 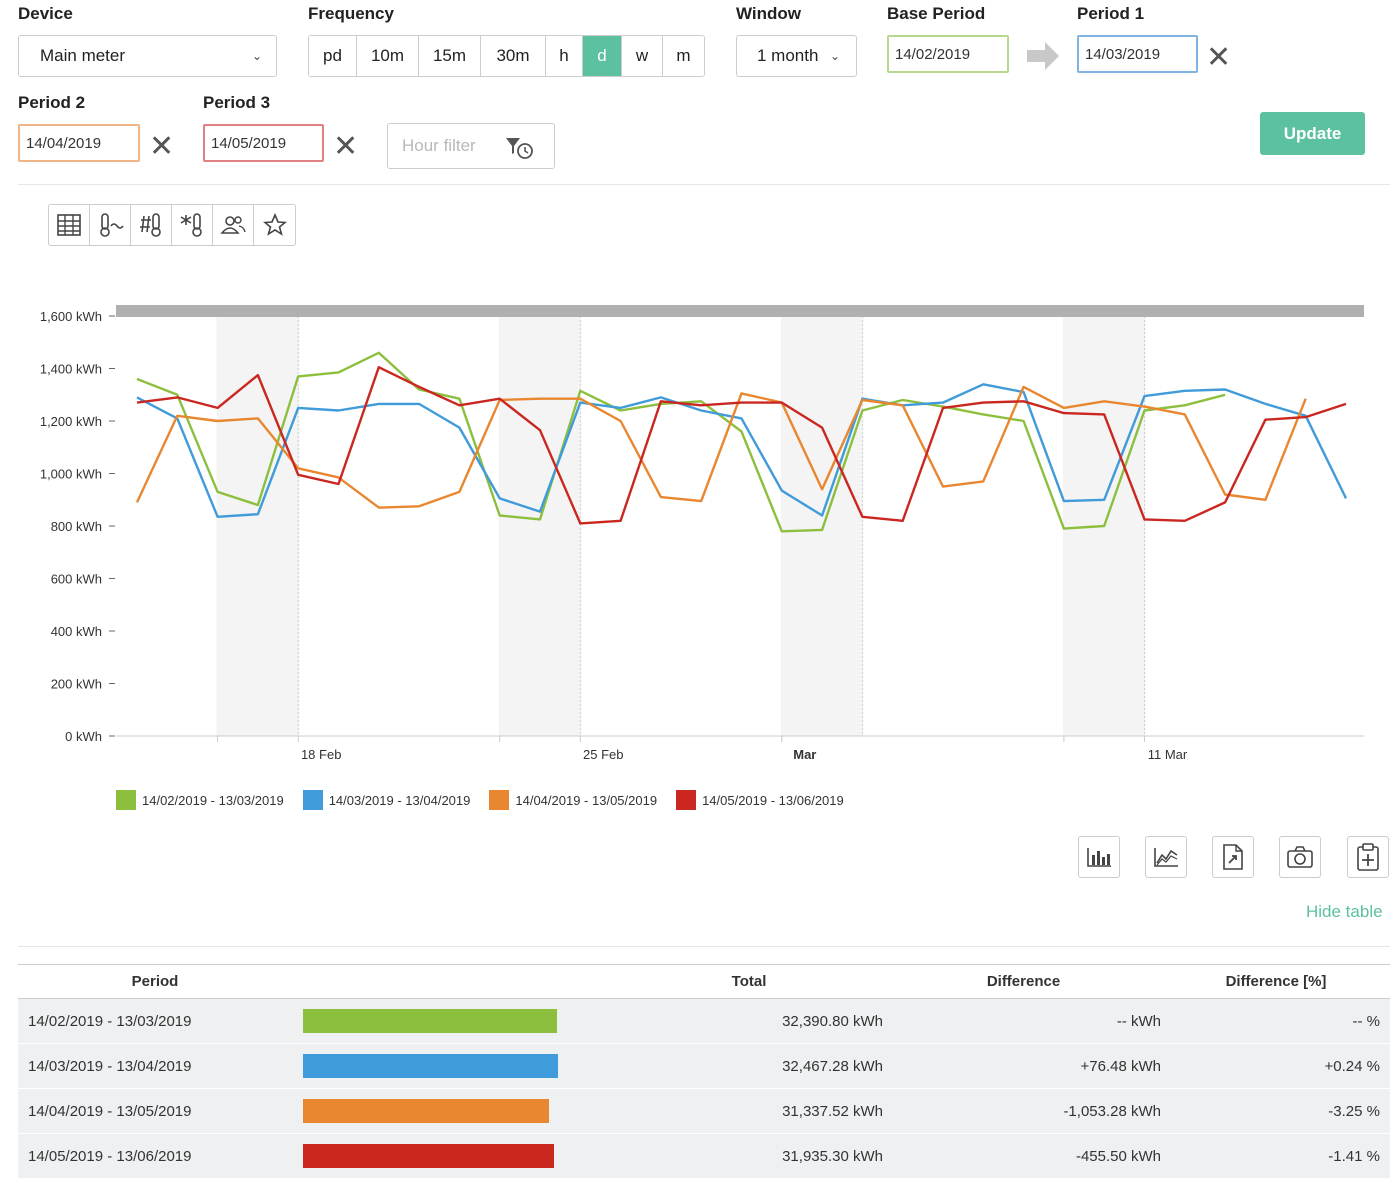 I want to click on x-tick-label: 25 Feb, so click(x=603, y=754).